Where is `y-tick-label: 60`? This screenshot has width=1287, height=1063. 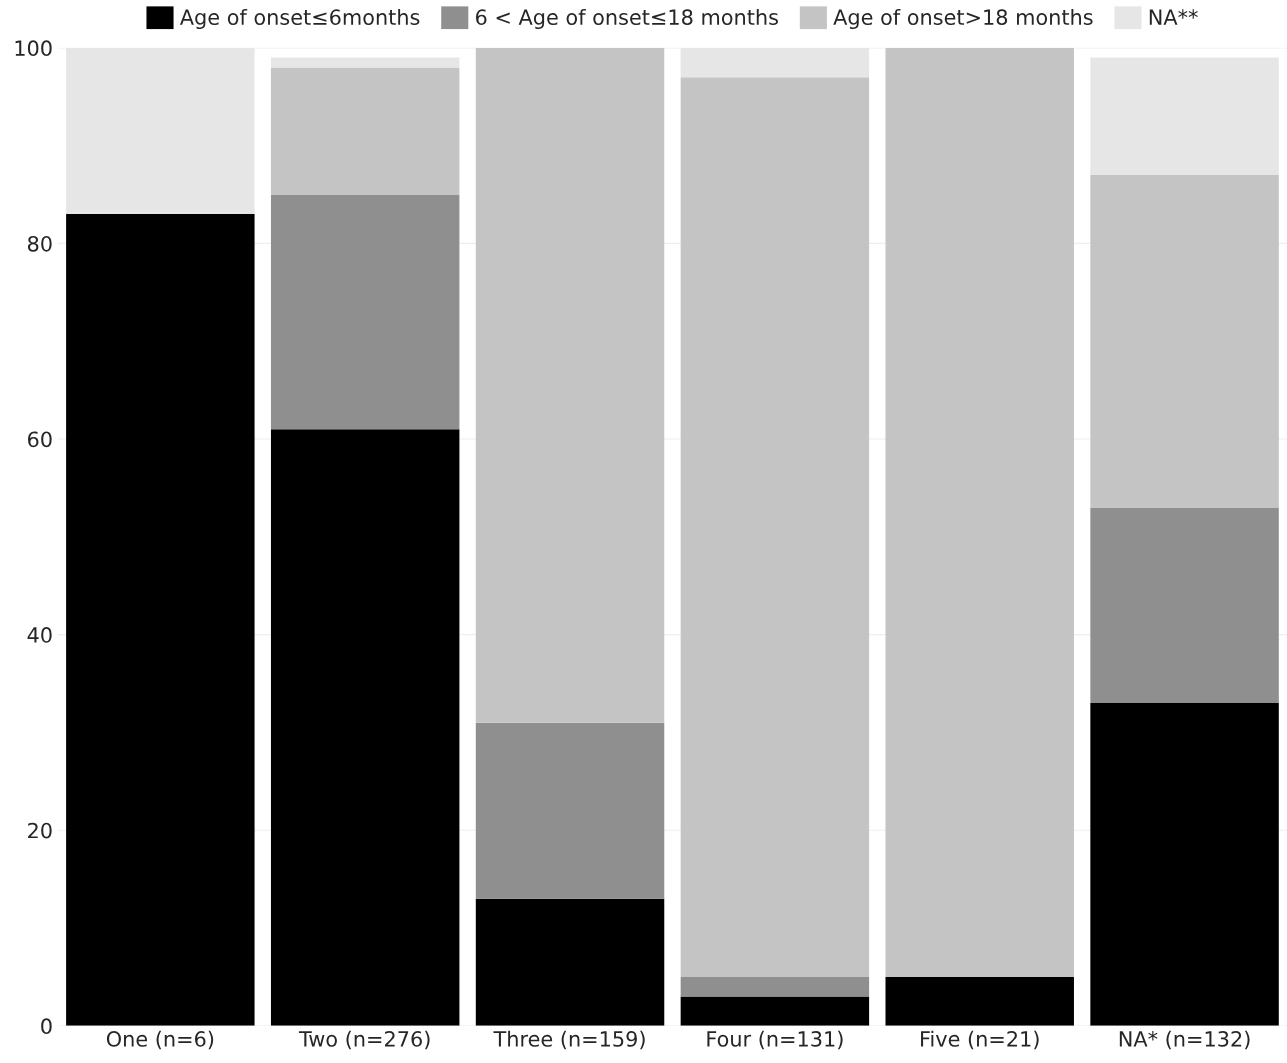 y-tick-label: 60 is located at coordinates (40, 439).